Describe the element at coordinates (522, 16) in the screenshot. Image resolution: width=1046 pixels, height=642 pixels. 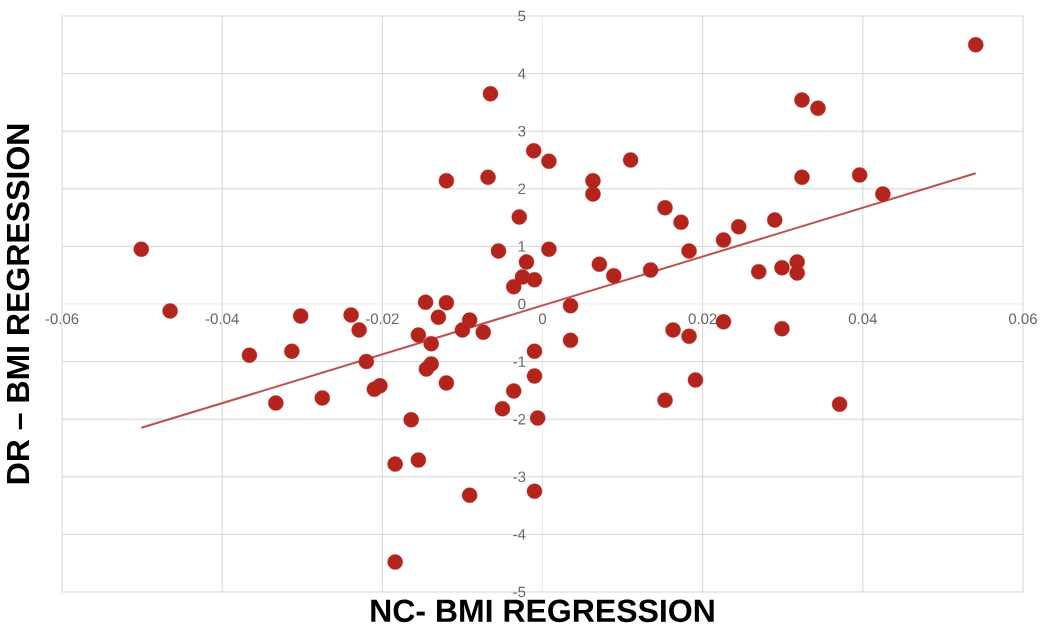
I see `y-tick-label: 5` at that location.